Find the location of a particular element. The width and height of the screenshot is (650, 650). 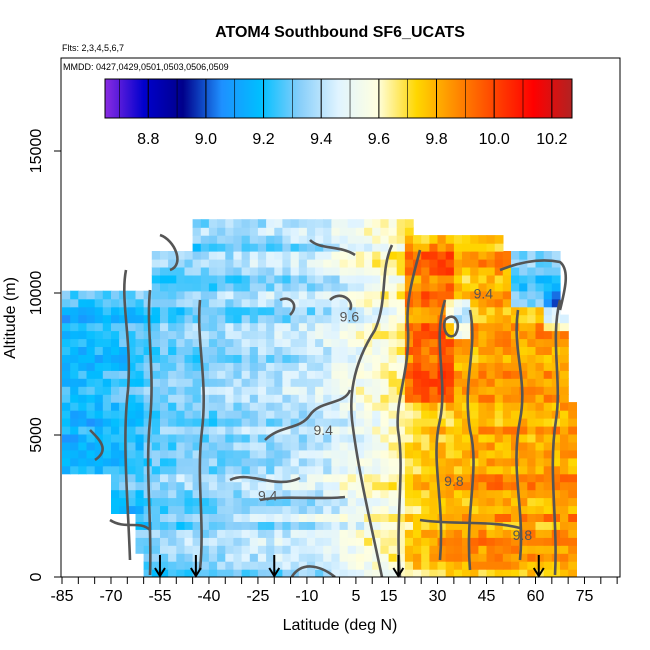

x-axis: -85 -70 -55 -40 -25 -10 5 15 30 45 60 75 is located at coordinates (334, 591).